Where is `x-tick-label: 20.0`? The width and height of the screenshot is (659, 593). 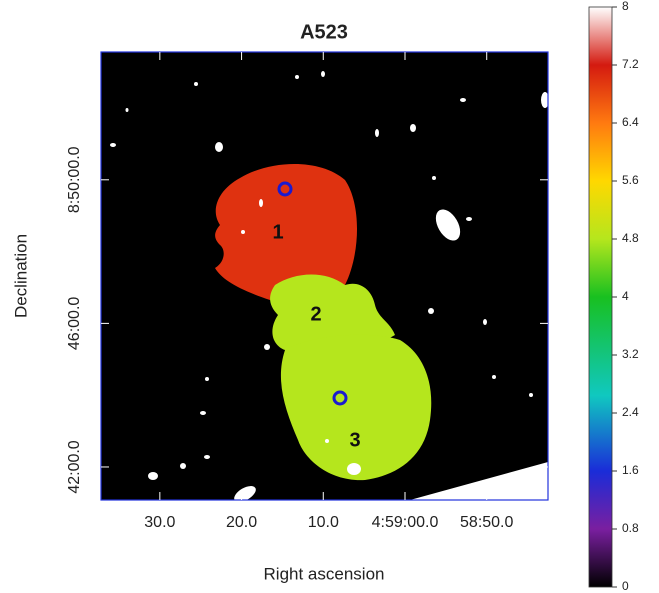
x-tick-label: 20.0 is located at coordinates (241, 522).